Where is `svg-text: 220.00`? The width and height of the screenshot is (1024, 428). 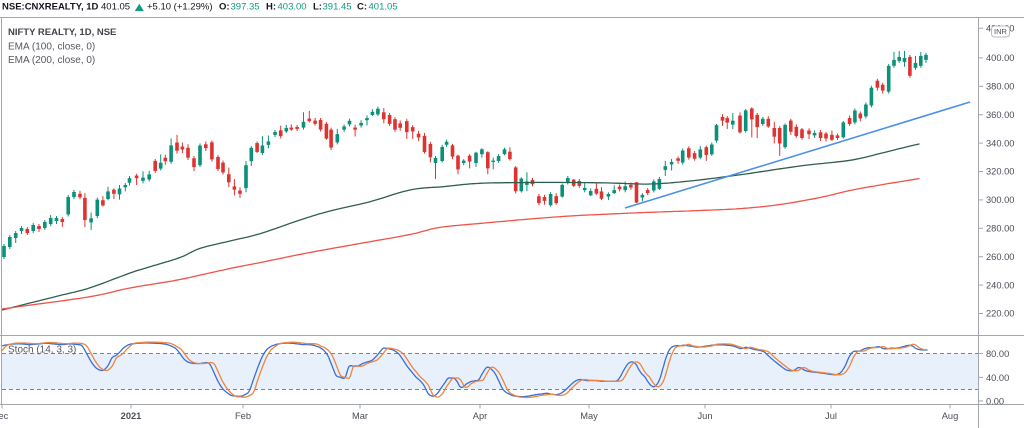
svg-text: 220.00 is located at coordinates (1000, 314).